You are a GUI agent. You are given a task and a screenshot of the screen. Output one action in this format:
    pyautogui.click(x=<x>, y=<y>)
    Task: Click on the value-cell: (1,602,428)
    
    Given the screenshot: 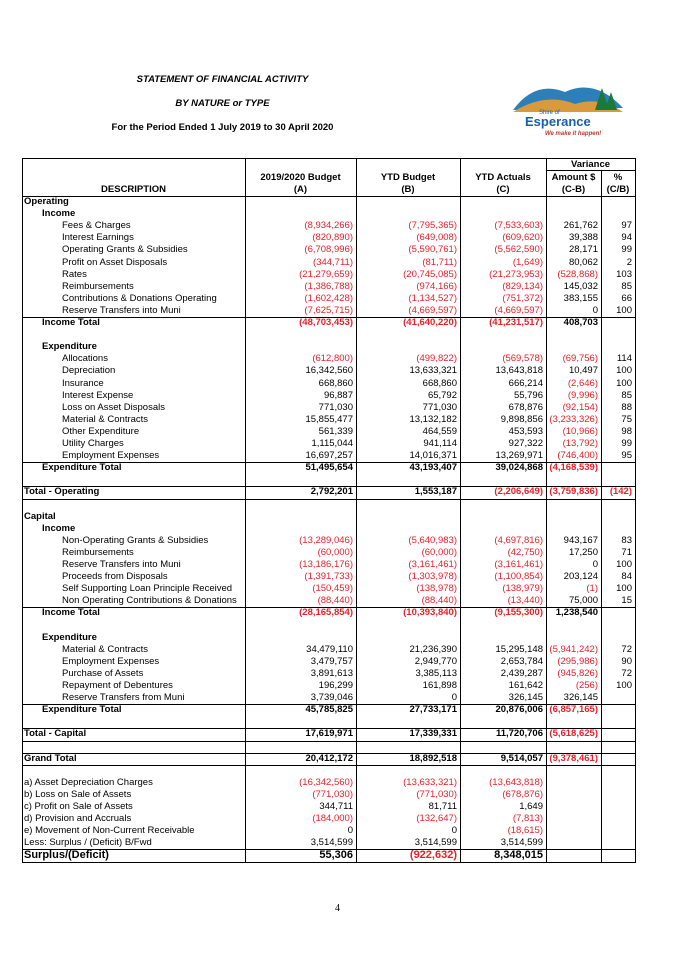 What is the action you would take?
    pyautogui.click(x=328, y=298)
    